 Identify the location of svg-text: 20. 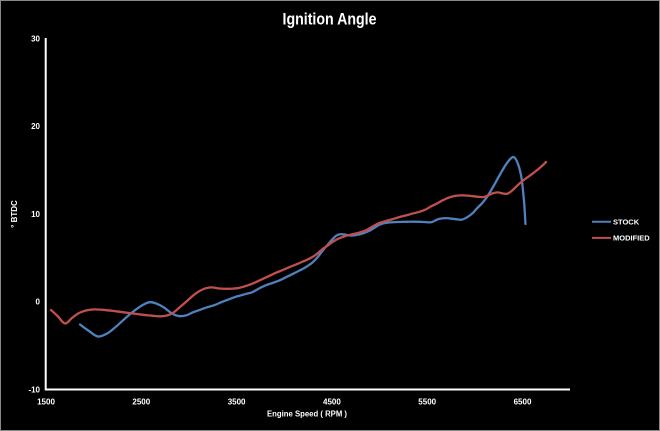
(35, 126).